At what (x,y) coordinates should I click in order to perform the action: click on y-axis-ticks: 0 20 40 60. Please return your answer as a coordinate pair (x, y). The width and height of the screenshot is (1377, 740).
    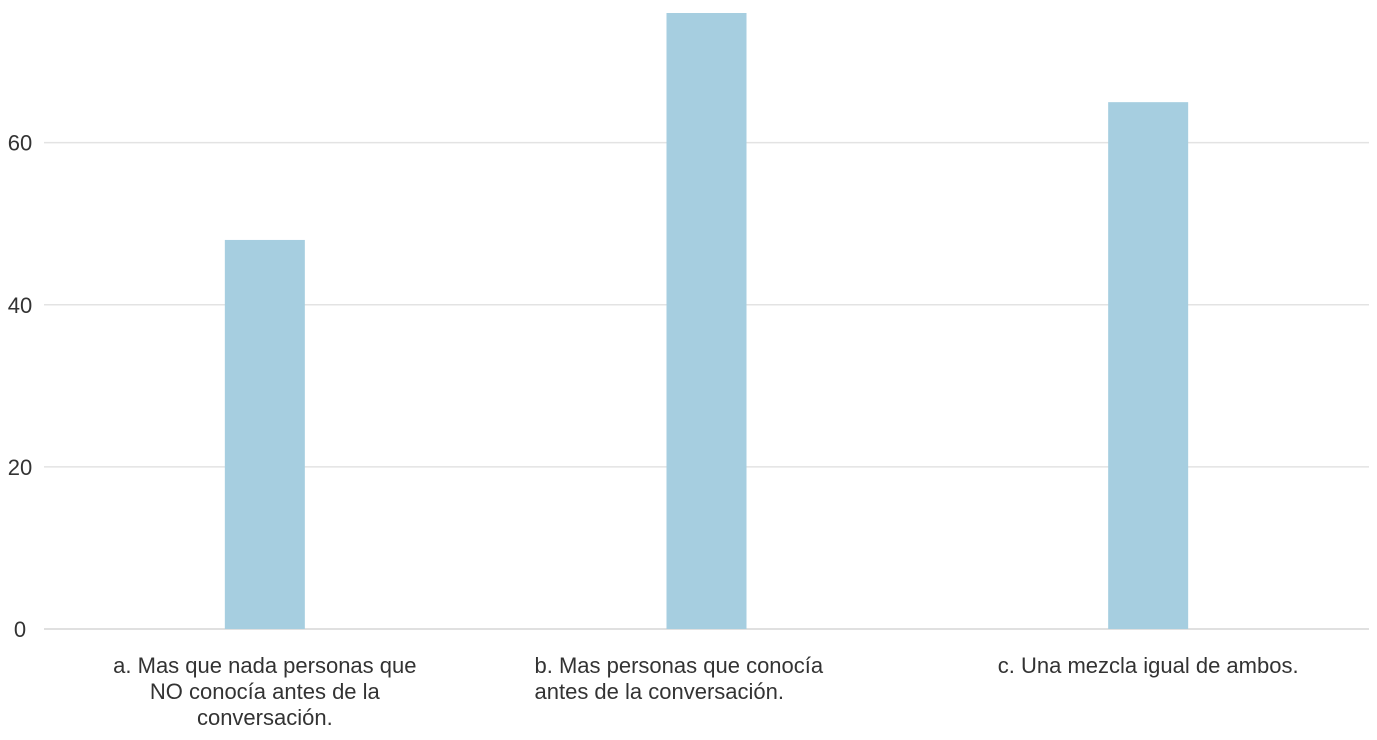
    Looking at the image, I should click on (20, 386).